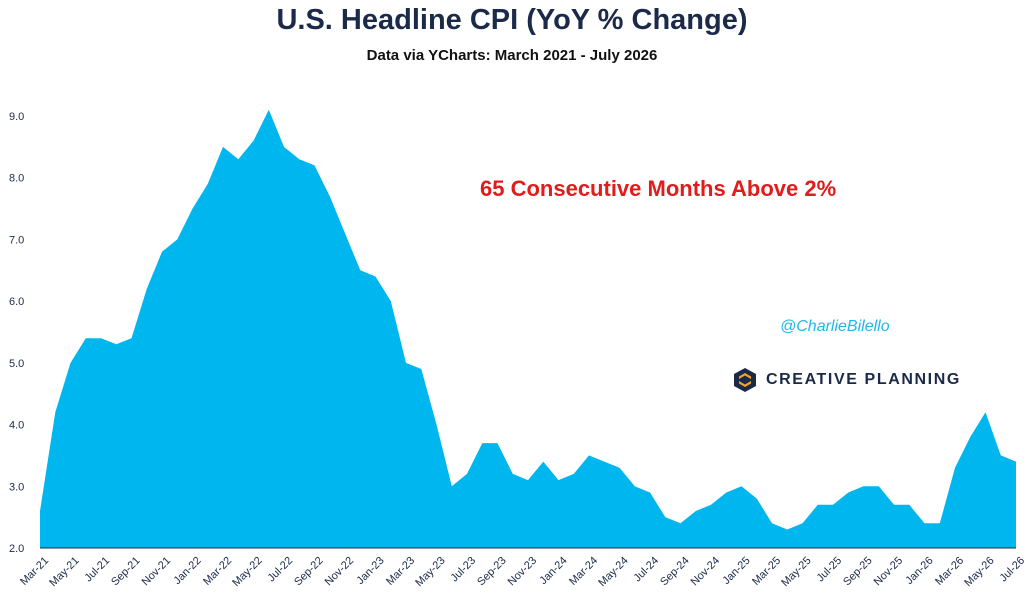 This screenshot has height=596, width=1024. I want to click on x-tick-label: May-21, so click(64, 572).